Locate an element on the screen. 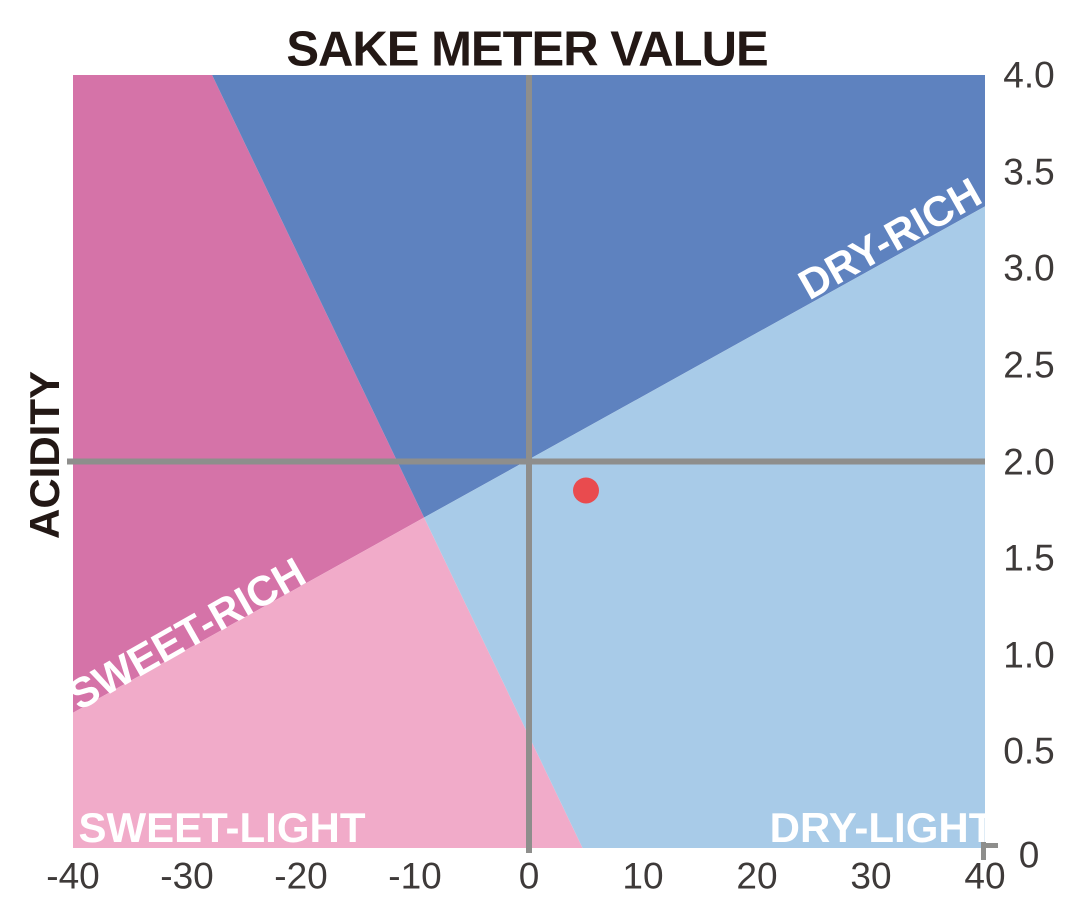  corner-tick-horizontal is located at coordinates (989, 845).